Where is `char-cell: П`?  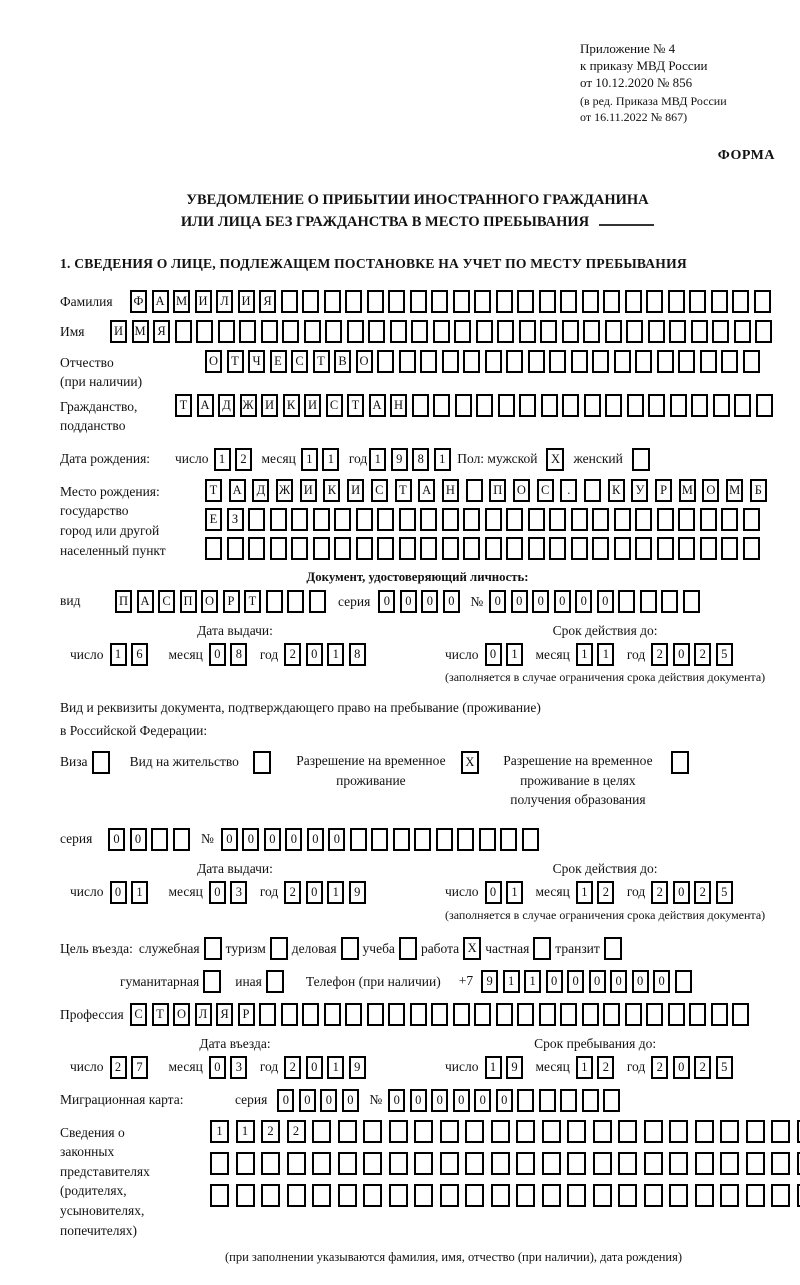
char-cell: П is located at coordinates (123, 601).